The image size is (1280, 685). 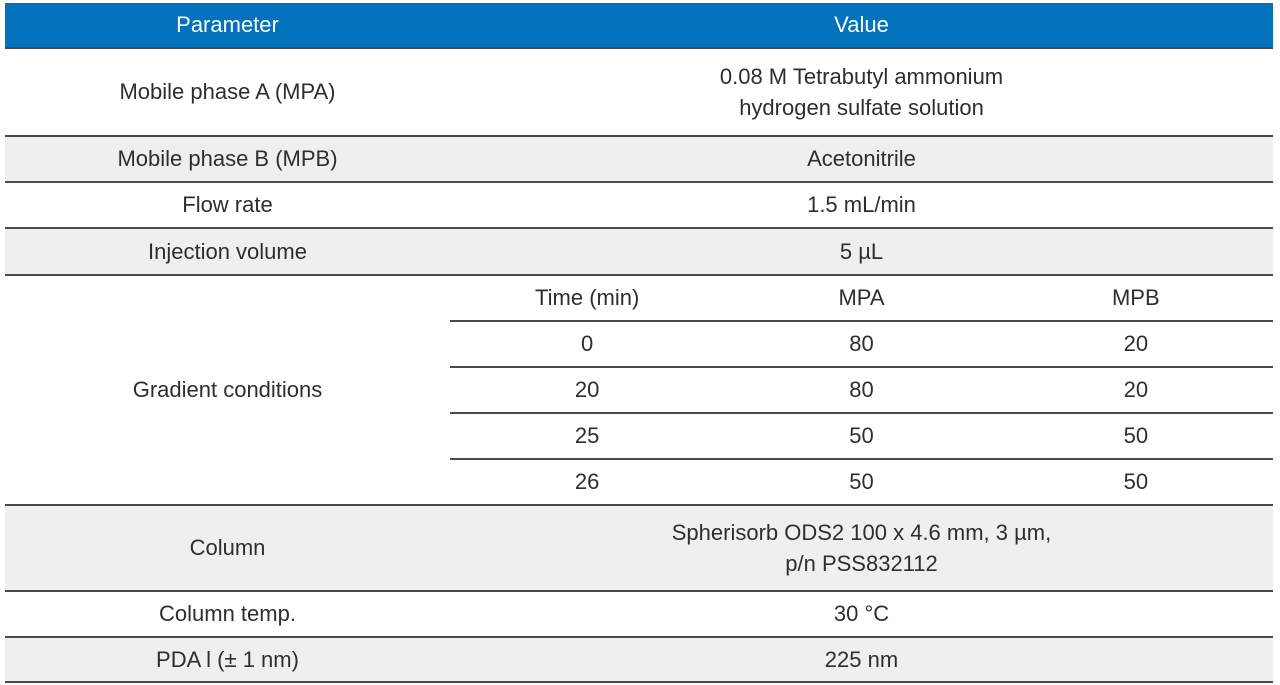 What do you see at coordinates (227, 613) in the screenshot?
I see `parameter-cell: Column temp.` at bounding box center [227, 613].